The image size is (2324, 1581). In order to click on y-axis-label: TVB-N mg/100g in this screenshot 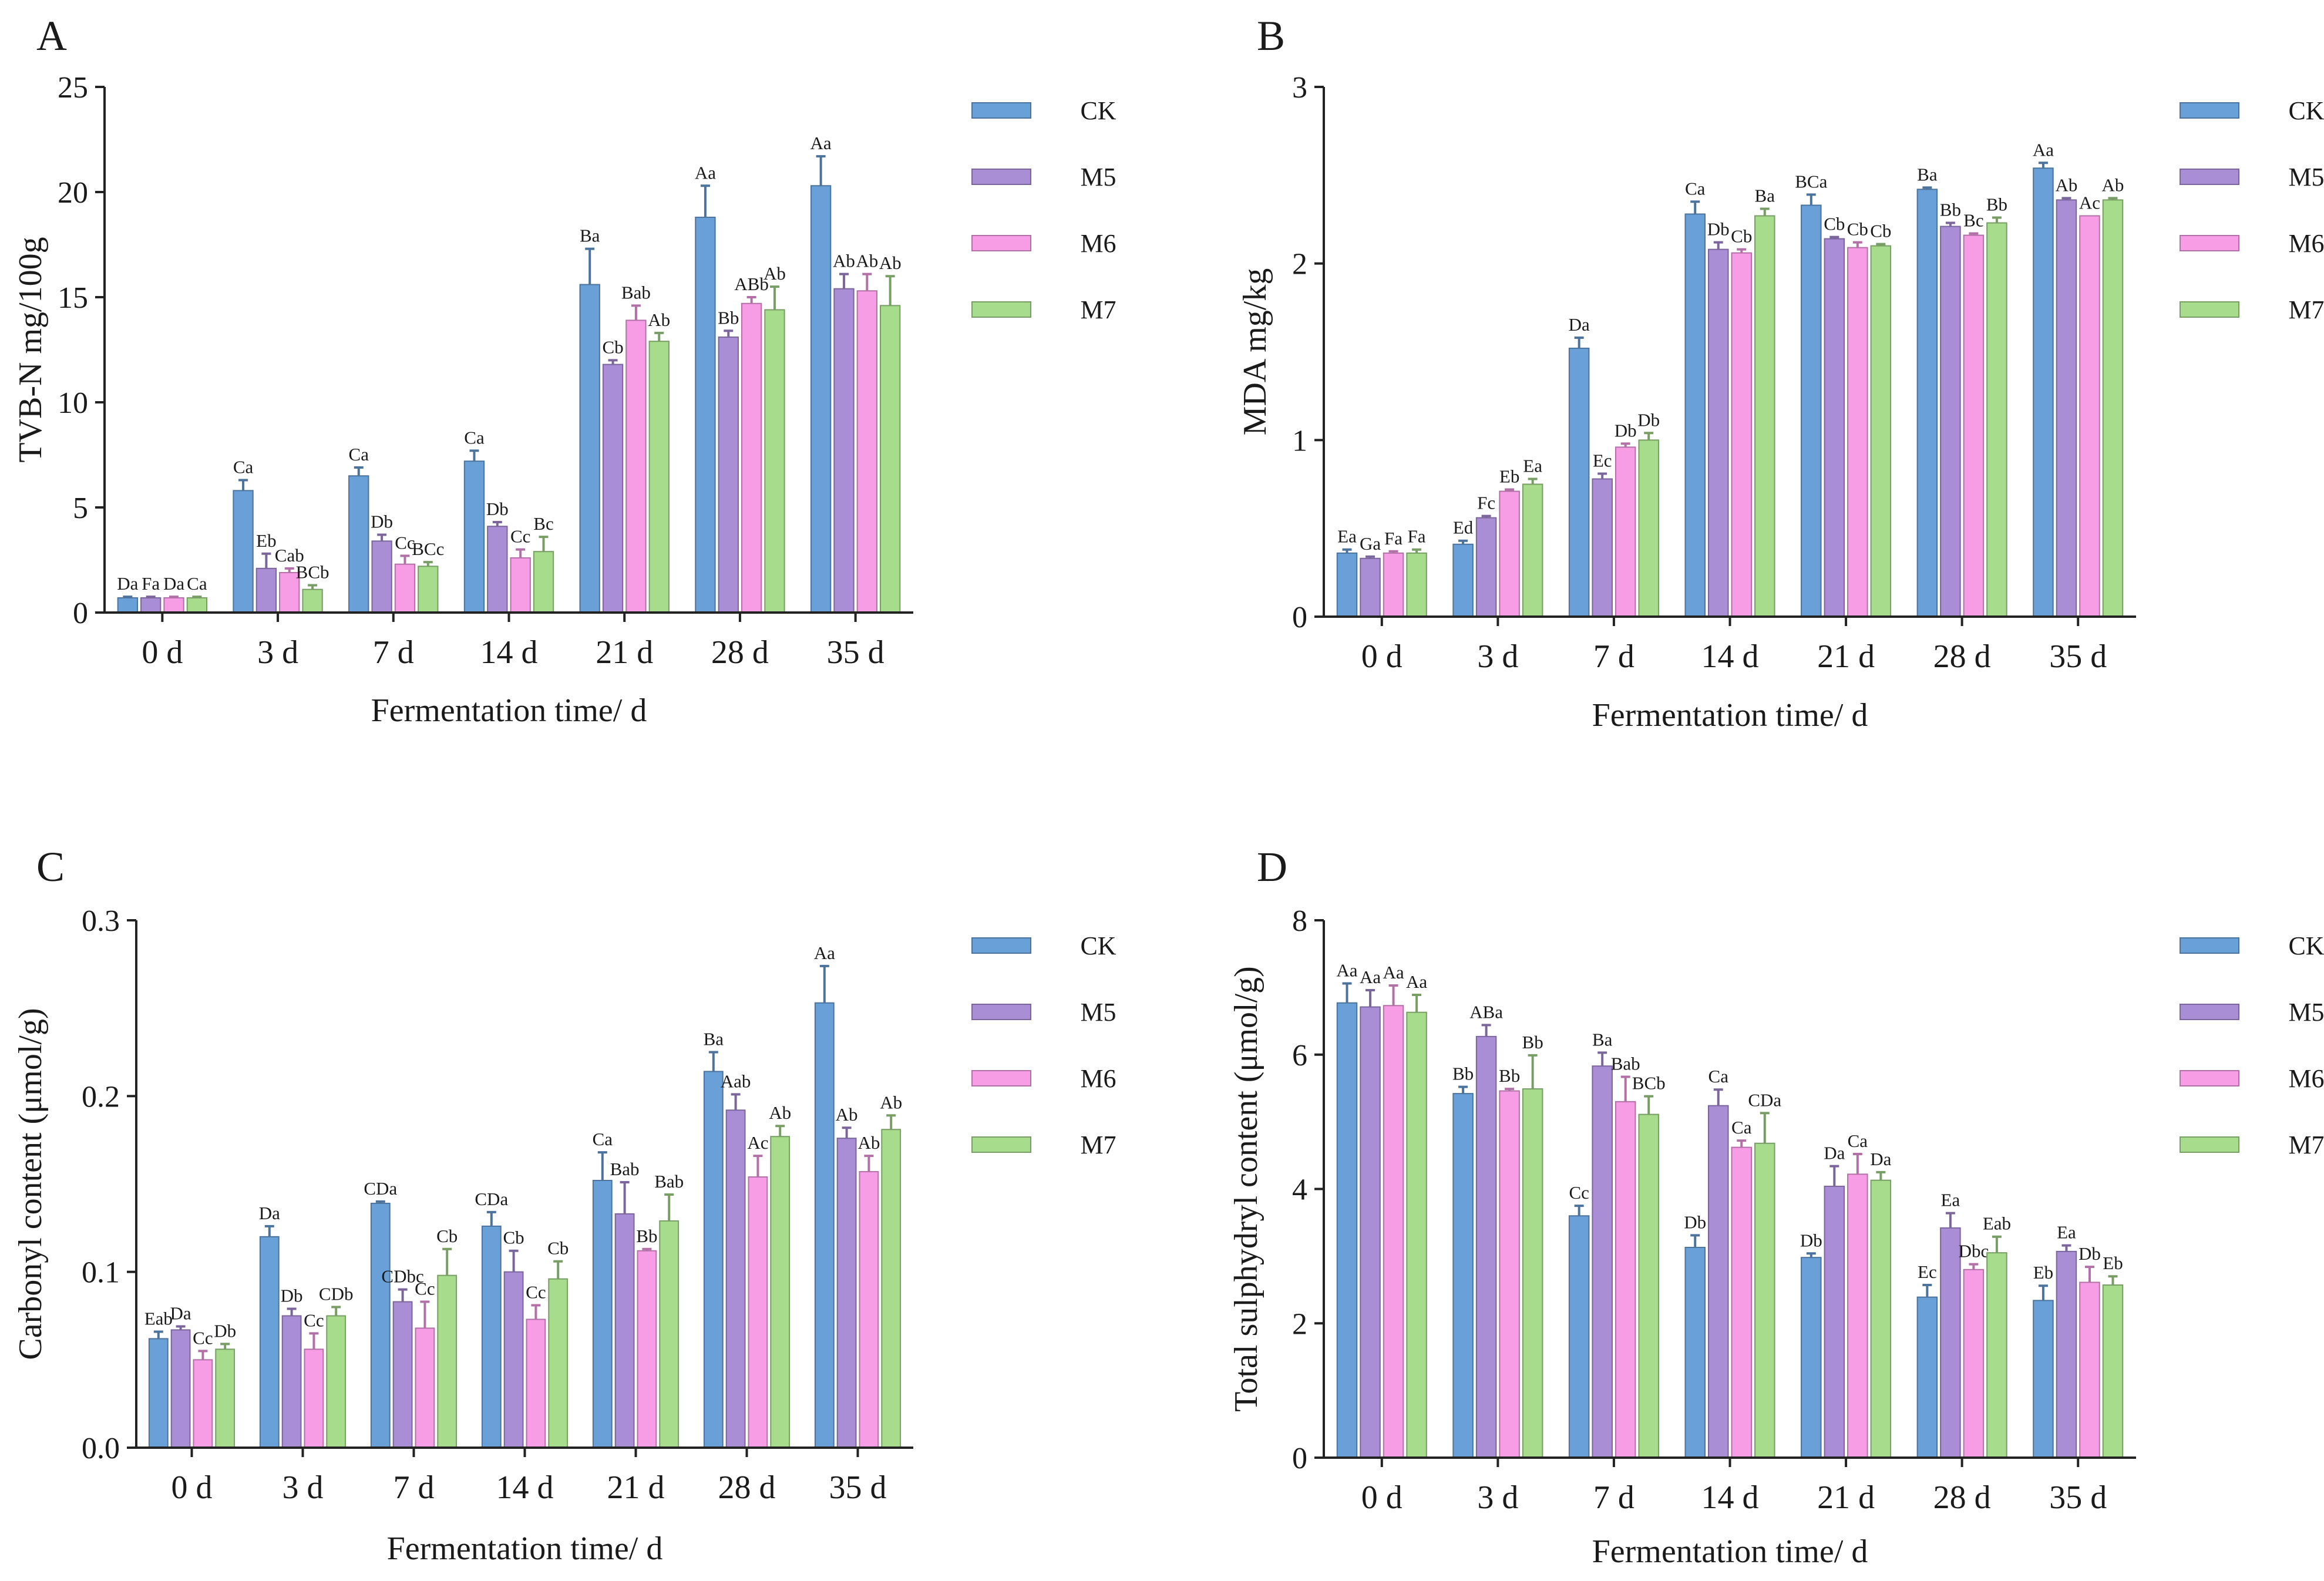, I will do `click(31, 349)`.